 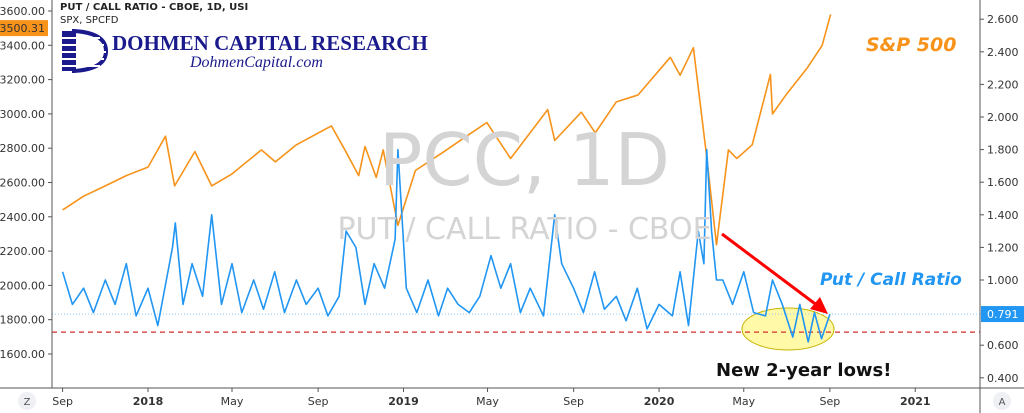 What do you see at coordinates (22, 320) in the screenshot?
I see `left-tick-label: 1800.00` at bounding box center [22, 320].